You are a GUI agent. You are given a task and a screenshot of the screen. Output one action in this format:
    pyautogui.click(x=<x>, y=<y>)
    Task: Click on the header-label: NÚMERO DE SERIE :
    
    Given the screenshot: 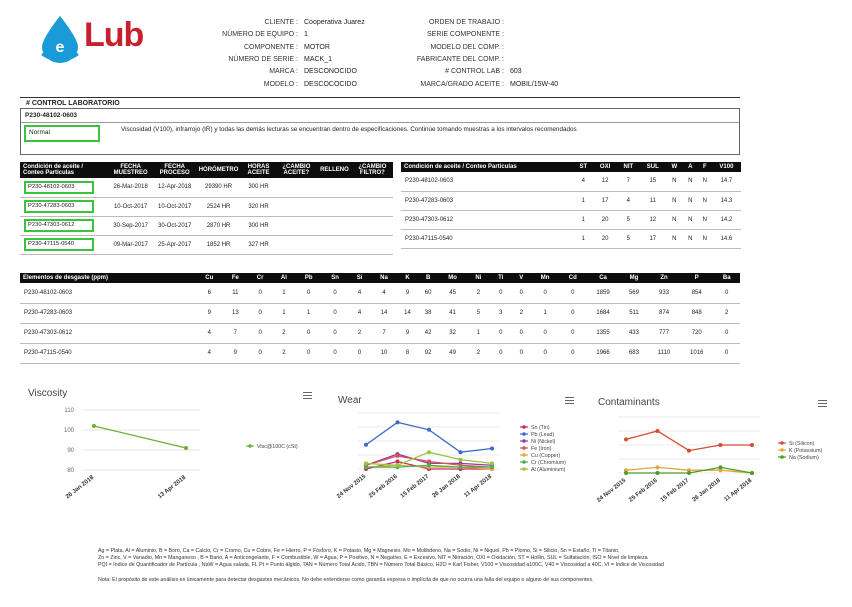 What is the action you would take?
    pyautogui.click(x=263, y=59)
    